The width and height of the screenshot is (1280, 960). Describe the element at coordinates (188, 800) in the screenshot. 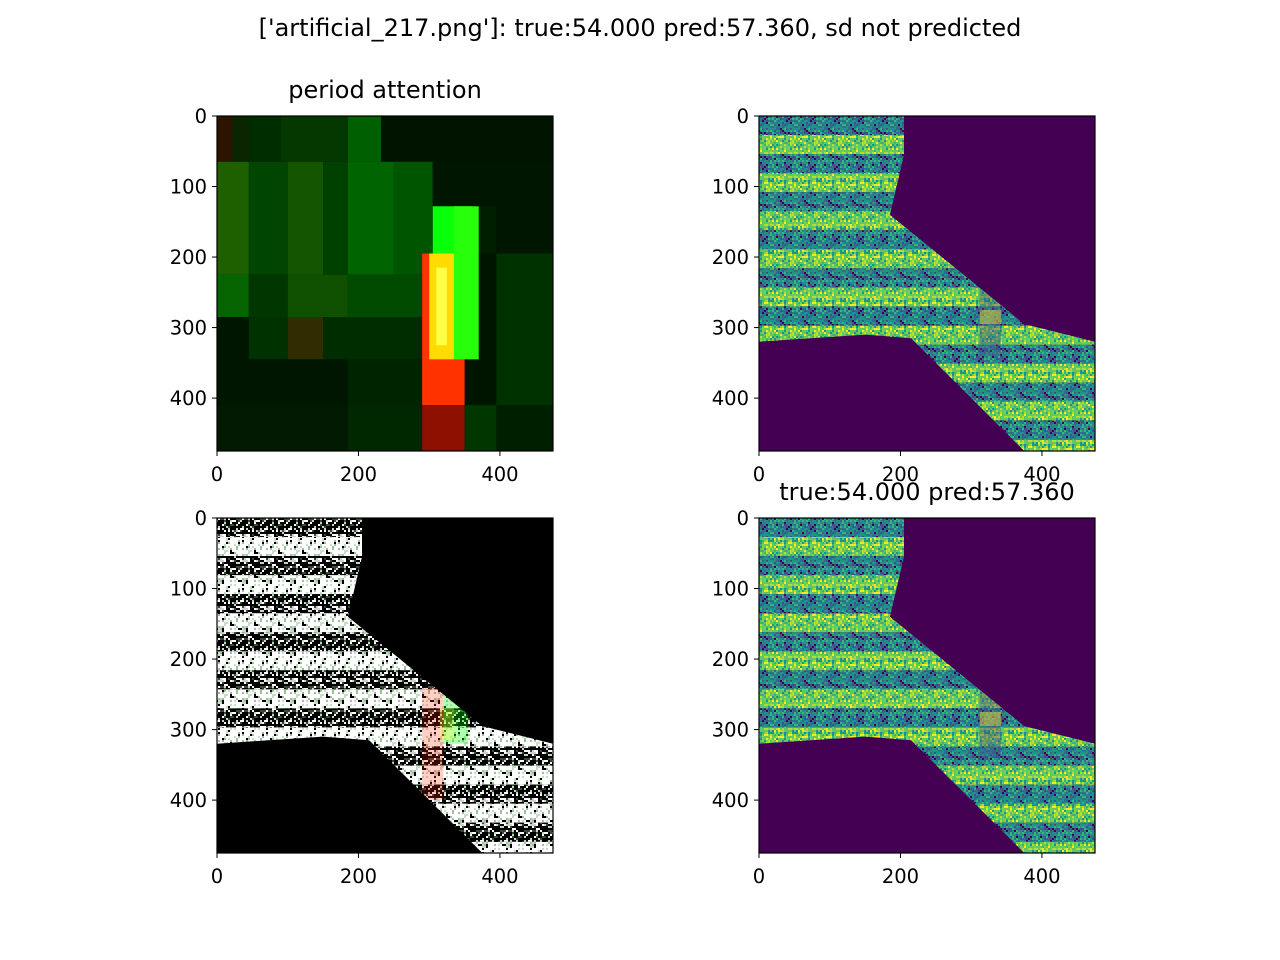

I see `y-tick-label-2-4: 400` at that location.